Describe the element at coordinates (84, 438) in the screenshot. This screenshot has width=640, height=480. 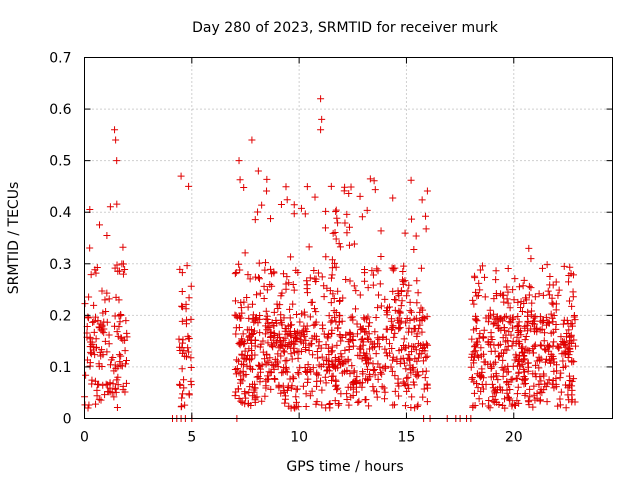
I see `x-tick-label: 0` at that location.